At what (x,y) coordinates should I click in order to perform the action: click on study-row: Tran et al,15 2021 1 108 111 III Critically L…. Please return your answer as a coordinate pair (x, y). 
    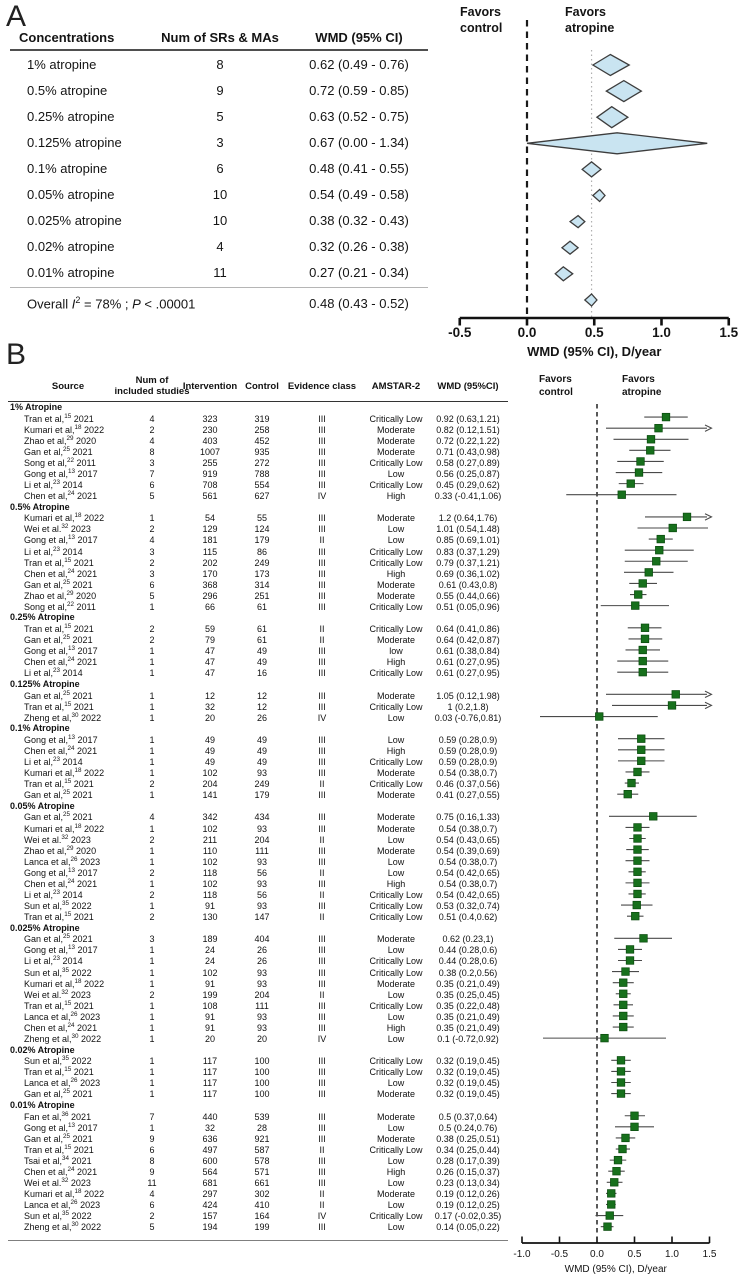
    Looking at the image, I should click on (258, 1005).